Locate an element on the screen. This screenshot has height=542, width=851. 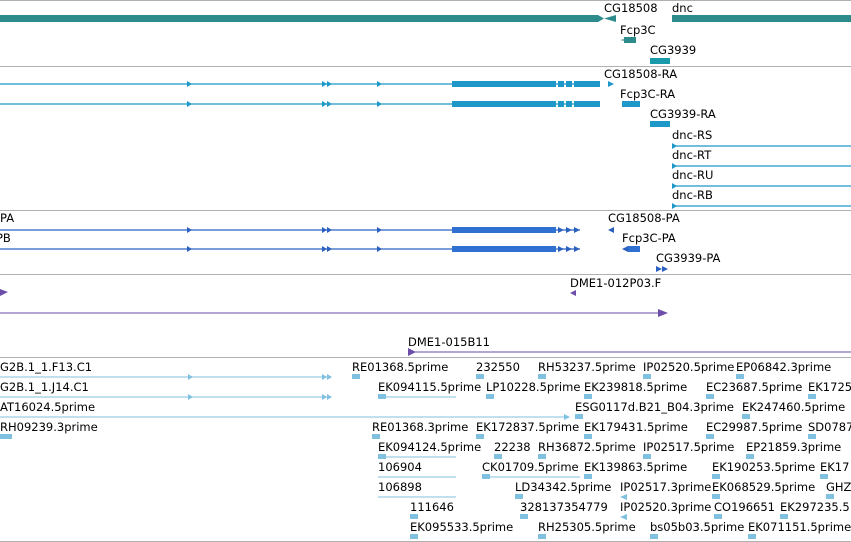
est-label: 106898 is located at coordinates (400, 487).